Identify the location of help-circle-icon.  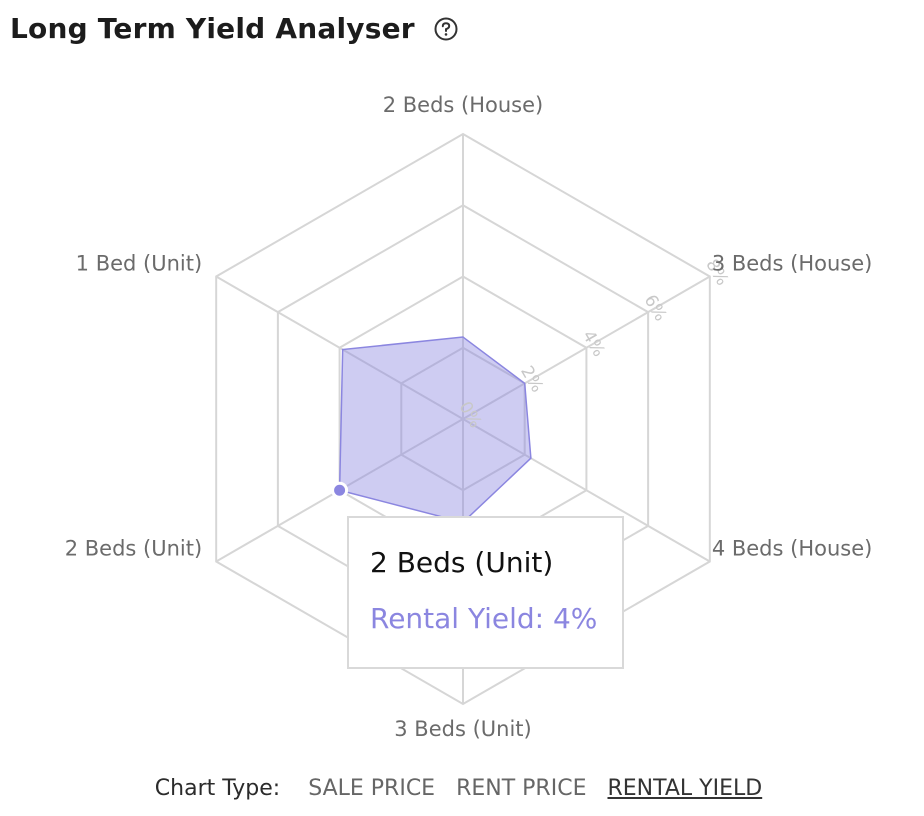
(446, 29).